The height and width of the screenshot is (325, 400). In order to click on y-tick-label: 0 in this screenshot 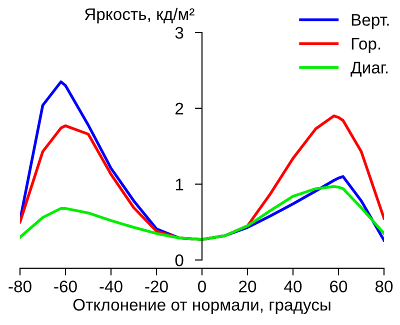, I will do `click(179, 260)`.